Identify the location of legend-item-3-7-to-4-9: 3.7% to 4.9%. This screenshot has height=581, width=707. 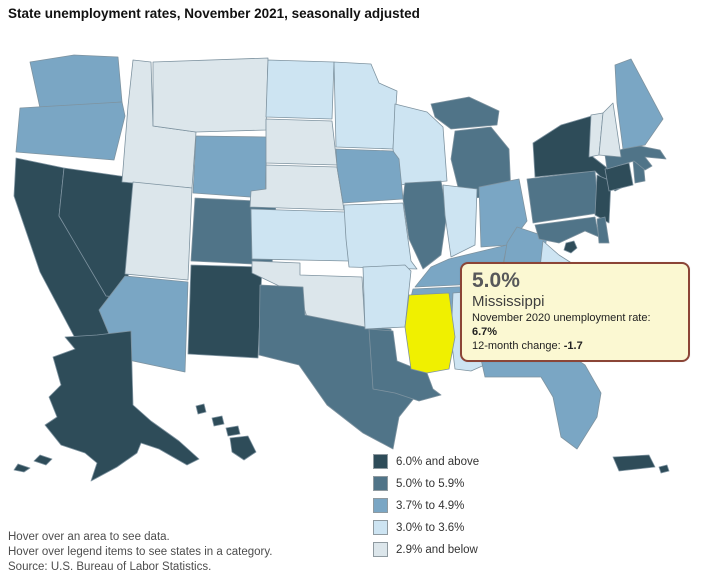
(426, 505).